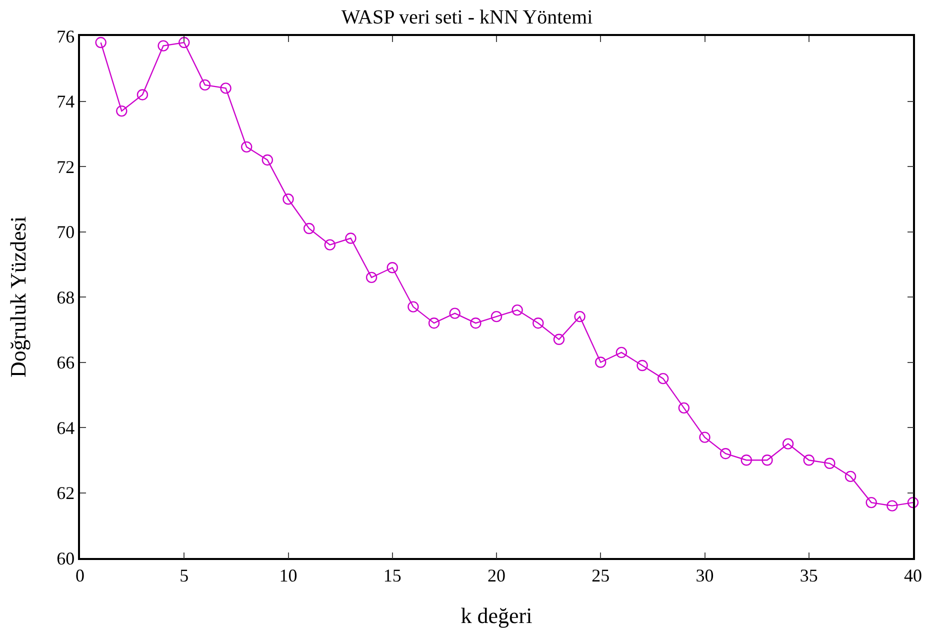 The width and height of the screenshot is (934, 628). Describe the element at coordinates (65, 36) in the screenshot. I see `y-tick-label: 76` at that location.